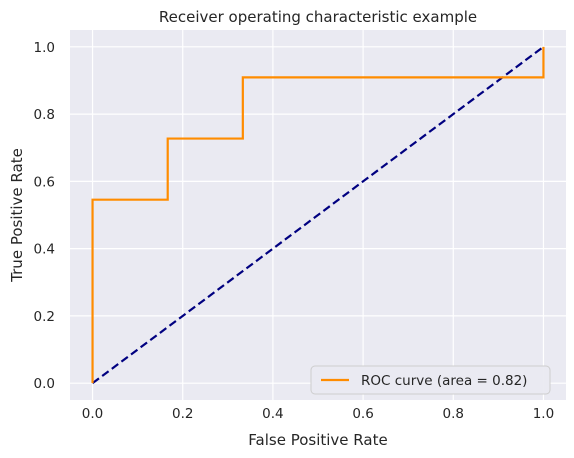  I want to click on y-tick-label: 1.0, so click(44, 48).